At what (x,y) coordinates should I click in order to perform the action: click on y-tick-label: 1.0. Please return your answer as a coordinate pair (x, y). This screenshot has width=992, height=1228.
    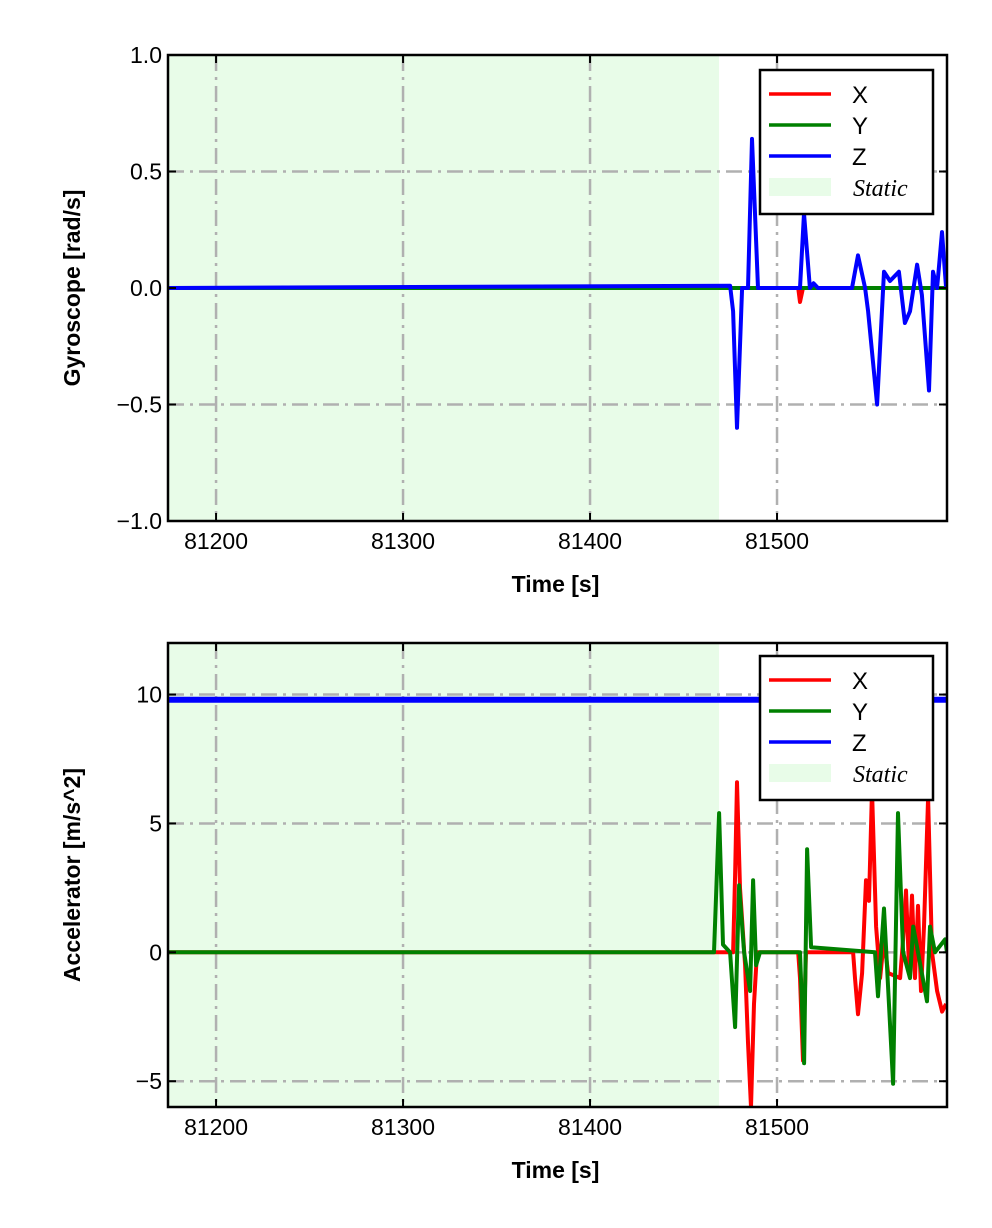
    Looking at the image, I should click on (146, 55).